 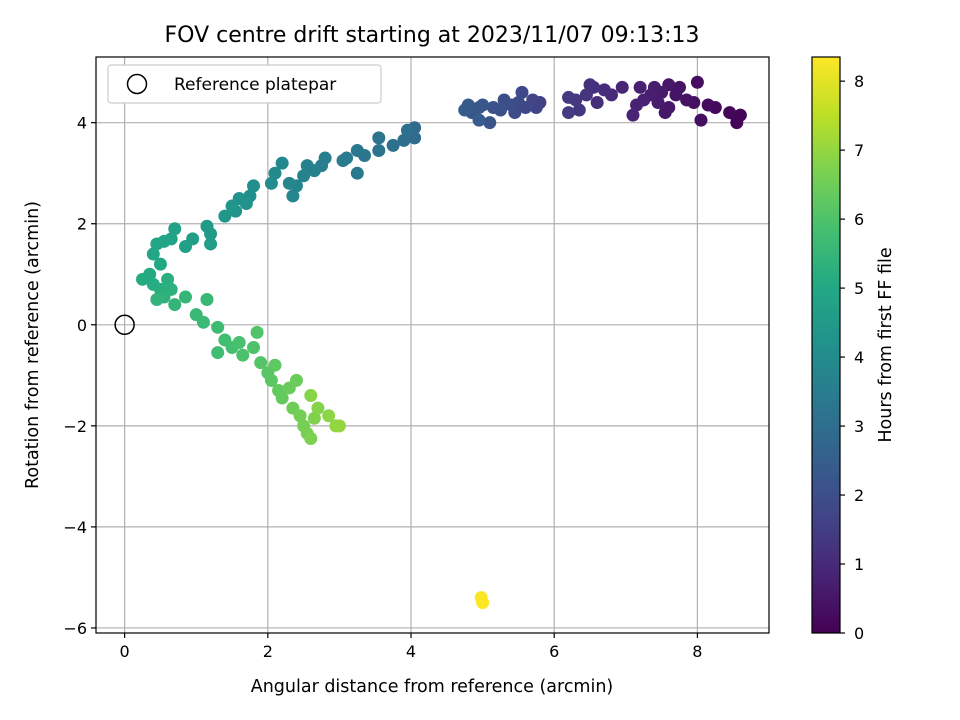 I want to click on colorbar-tick-label: 4, so click(x=859, y=357).